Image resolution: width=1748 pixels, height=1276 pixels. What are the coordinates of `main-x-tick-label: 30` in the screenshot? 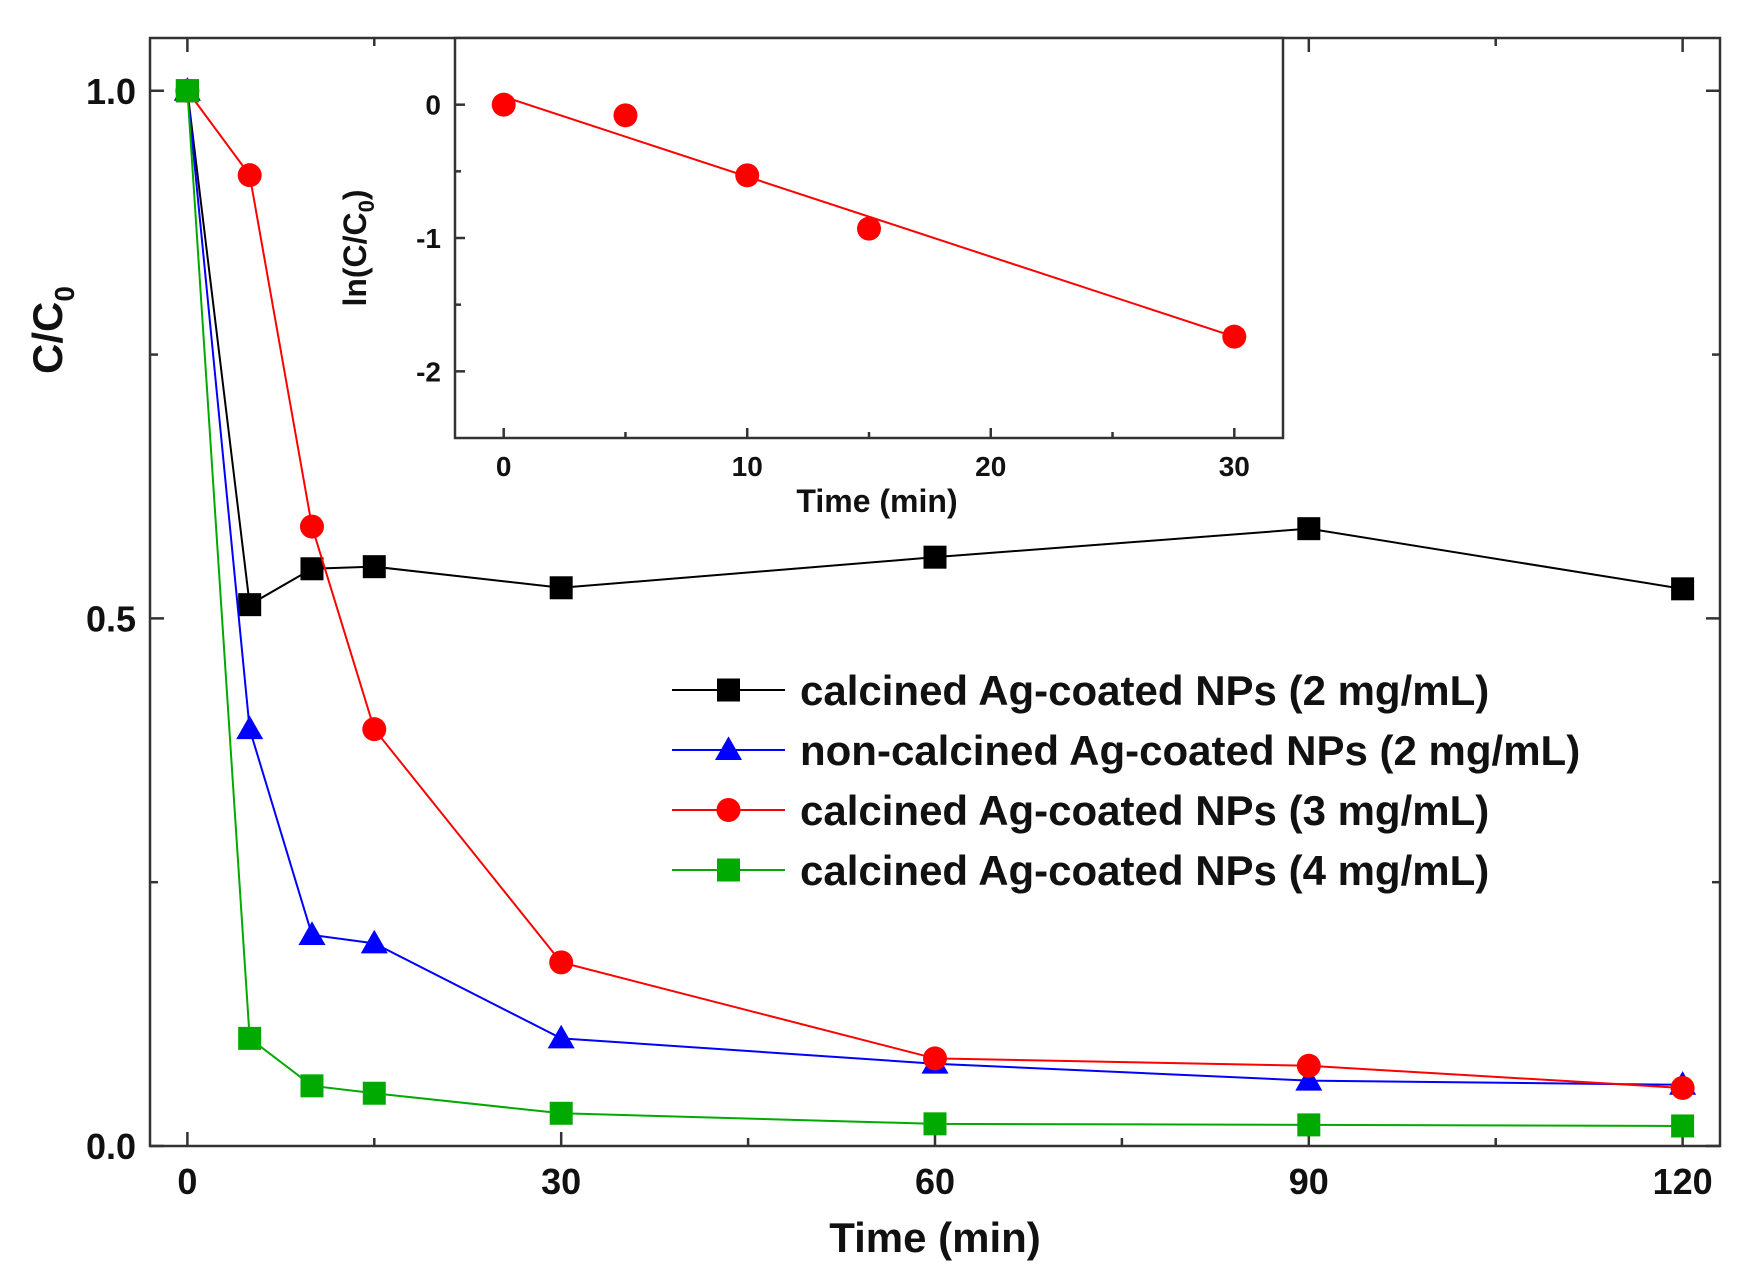 It's located at (561, 1181).